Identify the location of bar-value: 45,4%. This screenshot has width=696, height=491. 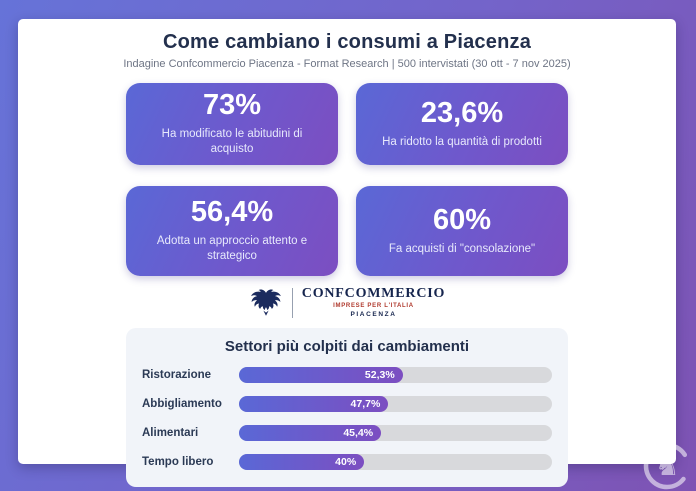
(358, 433).